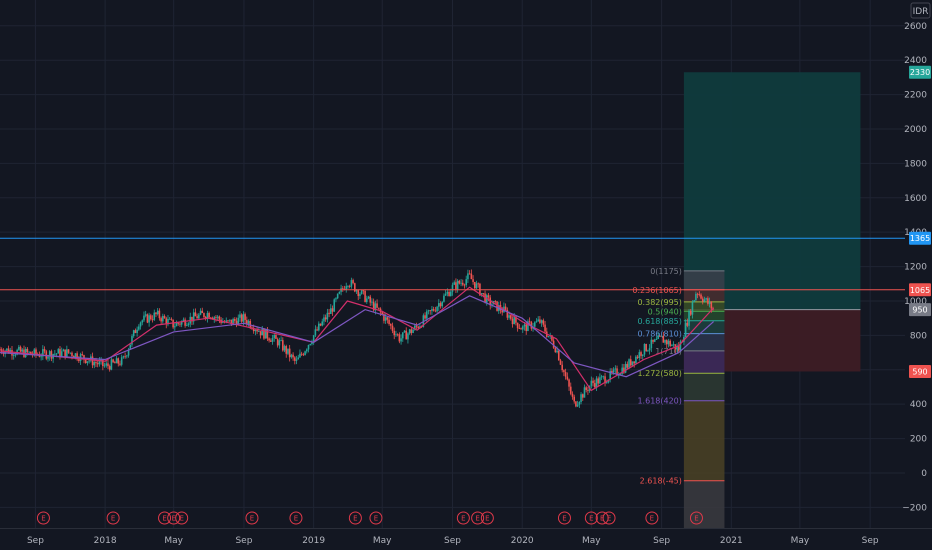 The image size is (932, 550). Describe the element at coordinates (668, 351) in the screenshot. I see `fib-level-label: 1(710)` at that location.